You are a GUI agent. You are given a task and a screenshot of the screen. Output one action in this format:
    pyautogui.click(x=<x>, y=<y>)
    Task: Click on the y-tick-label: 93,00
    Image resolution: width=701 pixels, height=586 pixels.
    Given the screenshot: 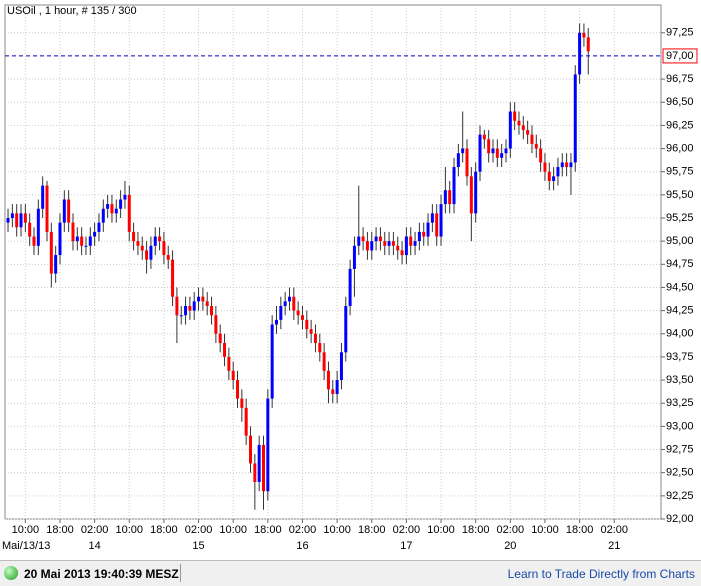 What is the action you would take?
    pyautogui.click(x=680, y=426)
    